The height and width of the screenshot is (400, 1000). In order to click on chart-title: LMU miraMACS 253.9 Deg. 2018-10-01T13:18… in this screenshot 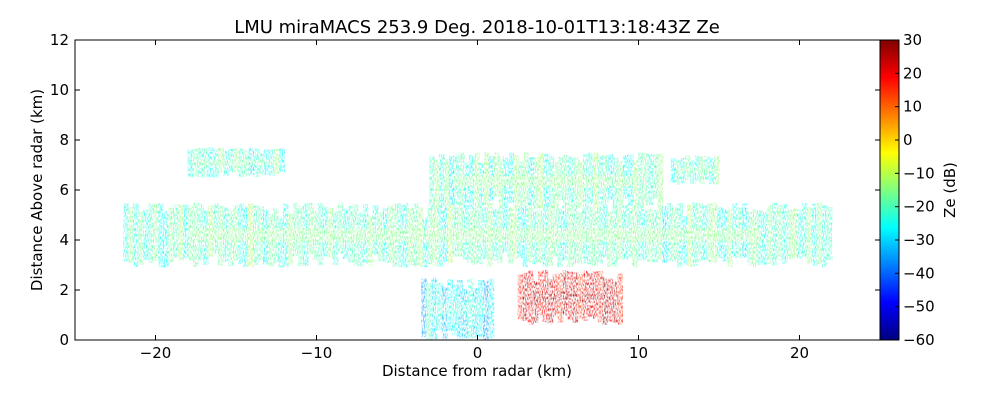, I will do `click(477, 27)`.